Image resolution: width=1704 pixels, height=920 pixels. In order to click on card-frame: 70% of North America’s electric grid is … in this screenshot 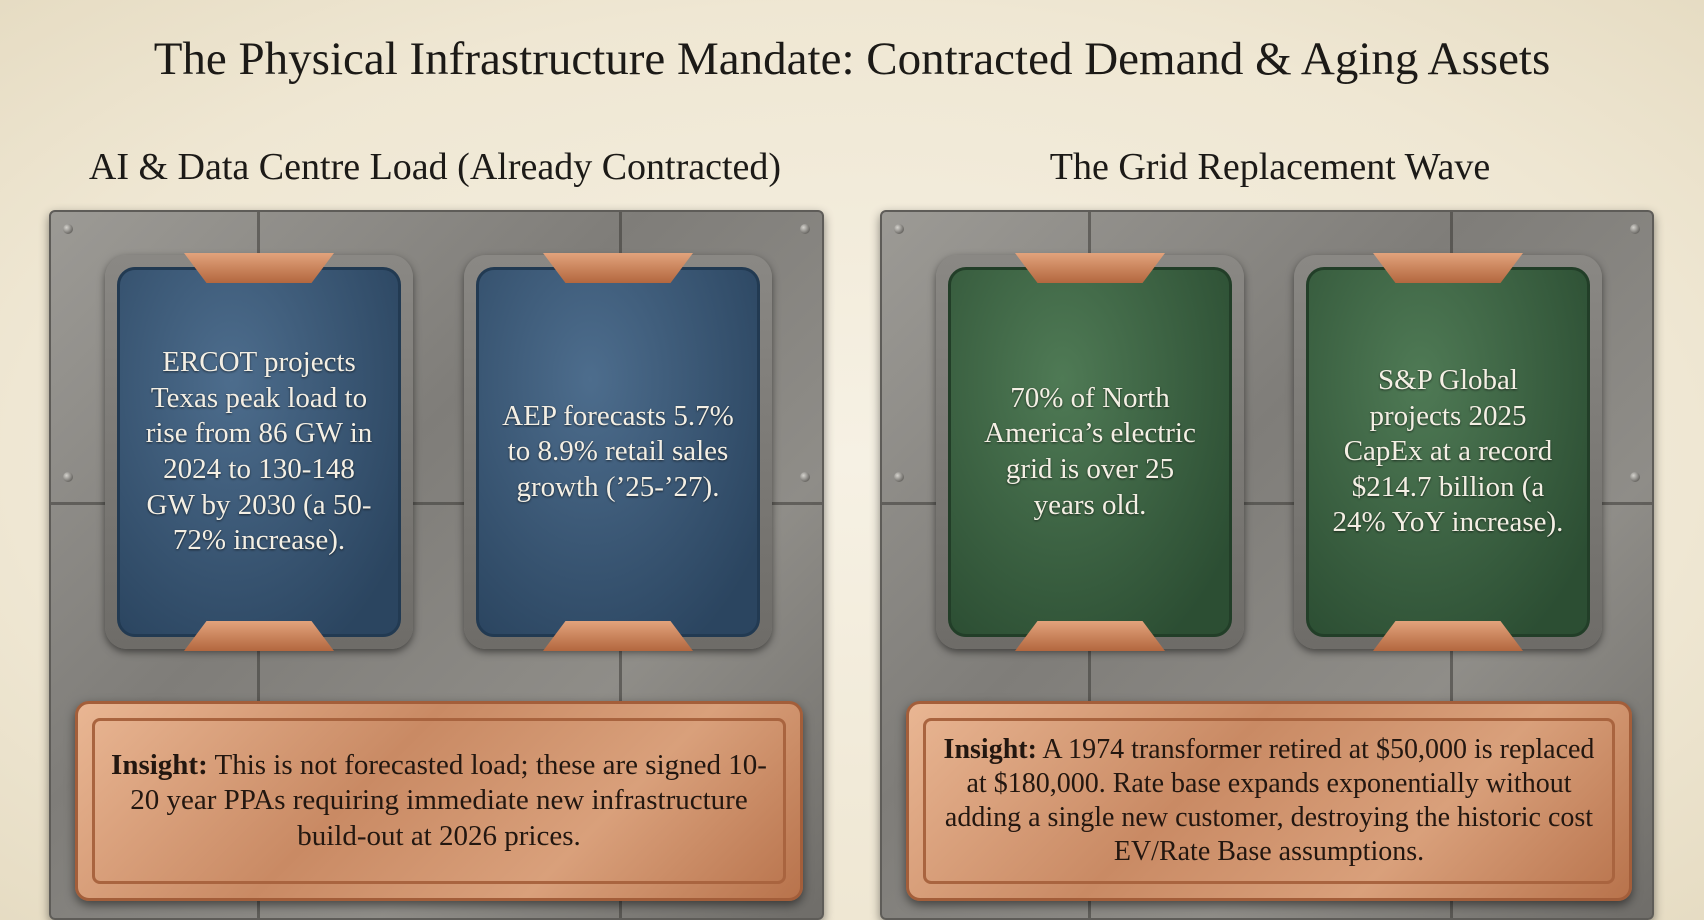, I will do `click(1090, 452)`.